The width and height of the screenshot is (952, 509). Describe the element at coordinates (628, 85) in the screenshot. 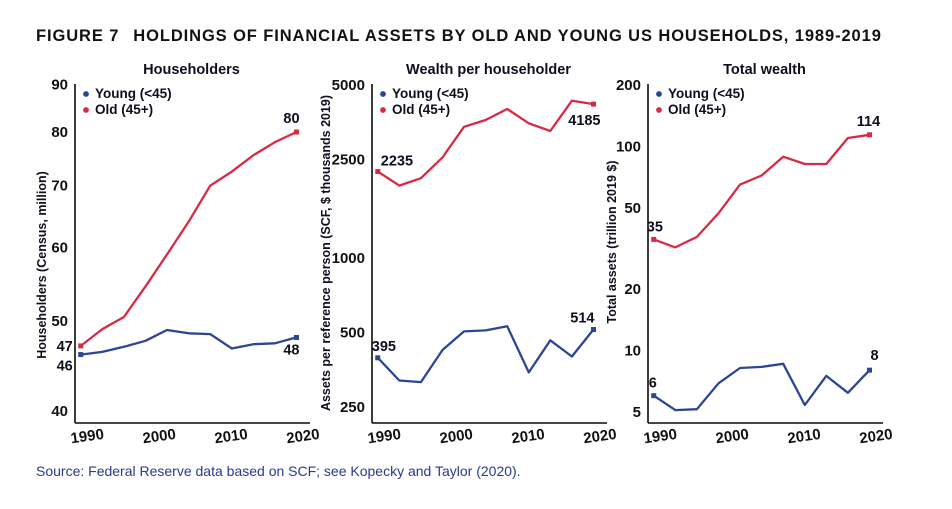

I see `y-tick-label: 200` at that location.